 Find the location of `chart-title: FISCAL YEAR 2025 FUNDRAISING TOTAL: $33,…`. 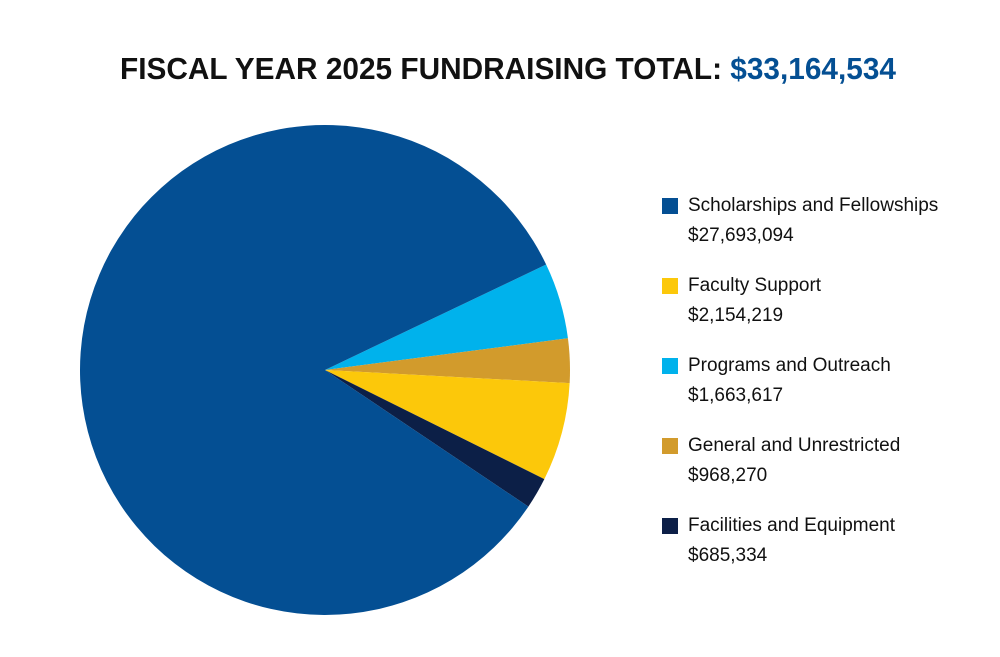

chart-title: FISCAL YEAR 2025 FUNDRAISING TOTAL: $33,… is located at coordinates (508, 68).